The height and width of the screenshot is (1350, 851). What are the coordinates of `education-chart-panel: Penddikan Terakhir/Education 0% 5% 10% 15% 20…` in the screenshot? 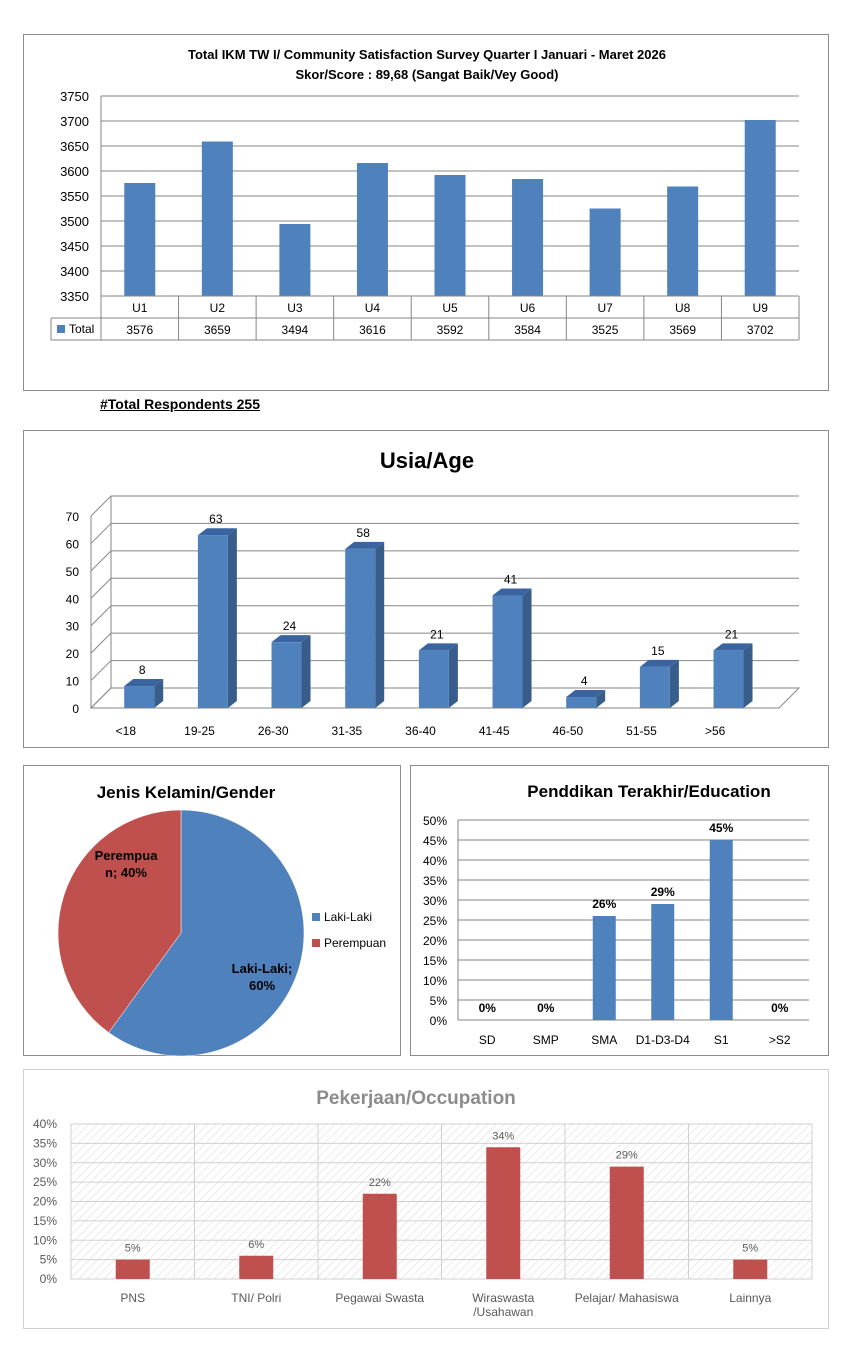 It's located at (619, 910).